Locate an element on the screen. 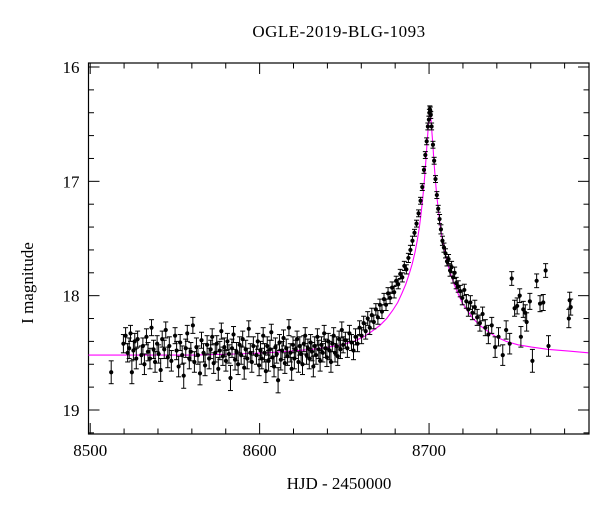 The height and width of the screenshot is (512, 600). x-axis-title: HJD - 2450000 is located at coordinates (339, 483).